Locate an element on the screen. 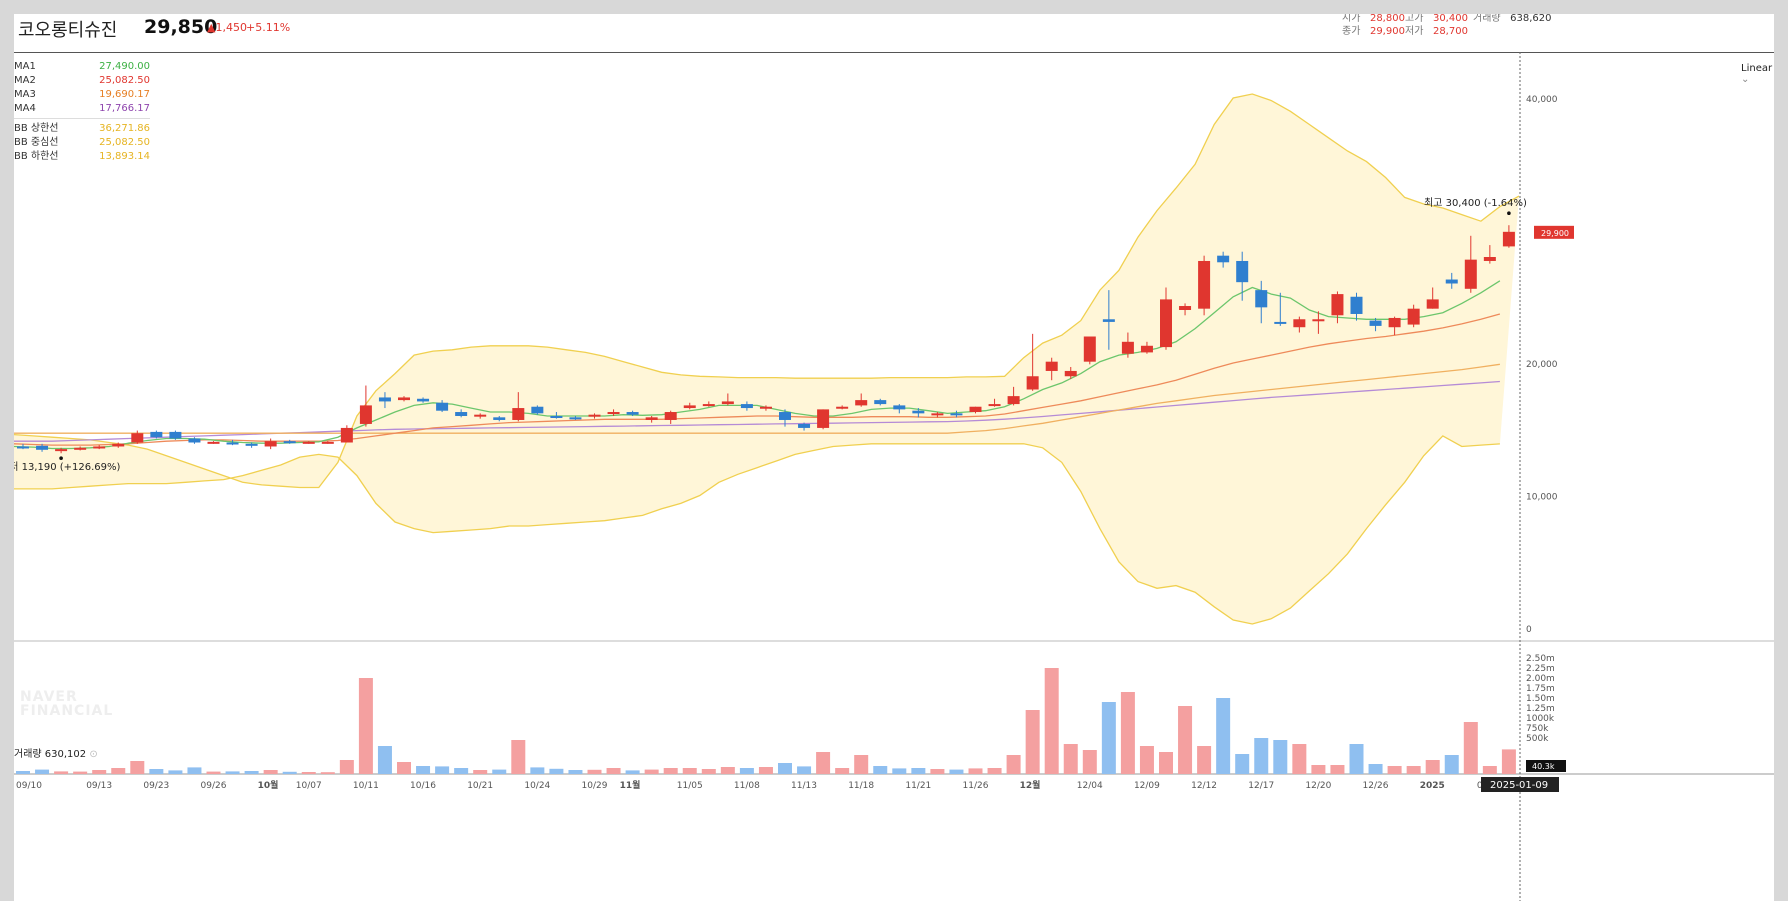 This screenshot has height=901, width=1788. date-tick-label: 12/26 is located at coordinates (1376, 786).